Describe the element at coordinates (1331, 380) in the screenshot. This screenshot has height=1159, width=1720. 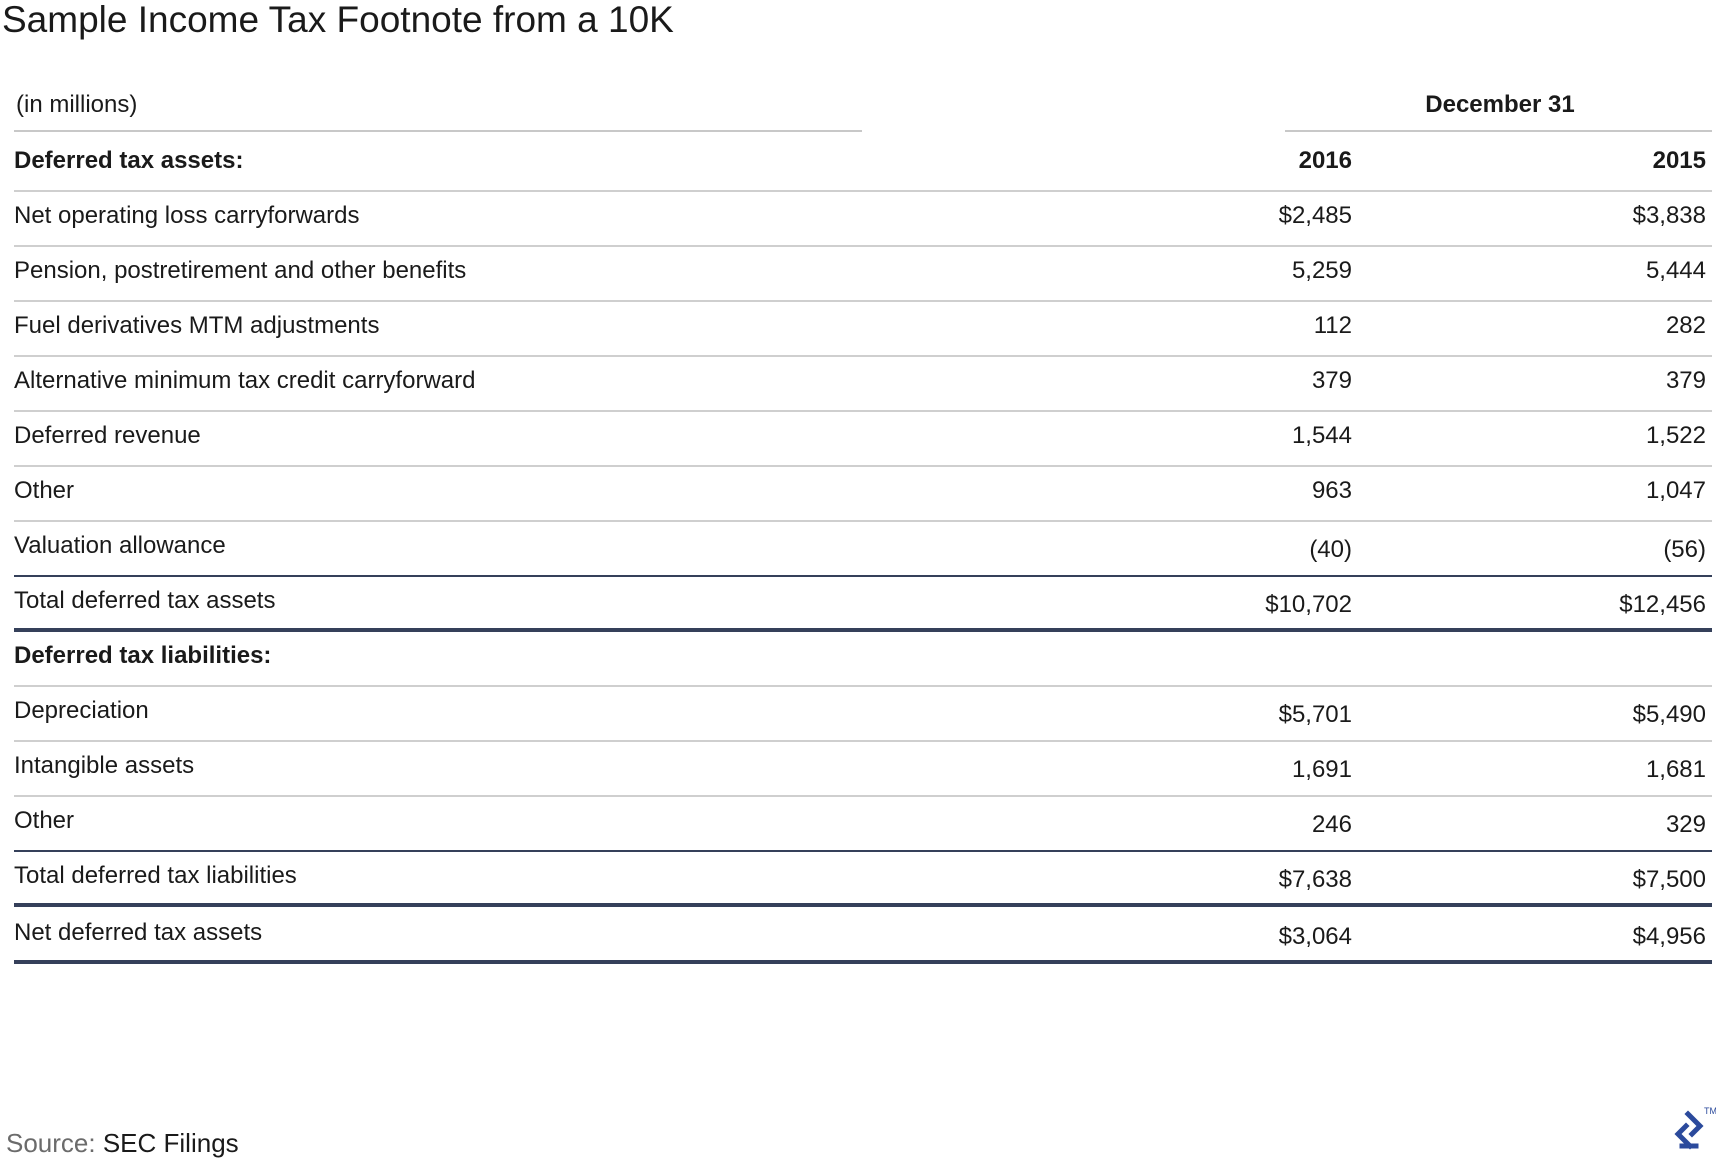
I see `value-2016: 379` at that location.